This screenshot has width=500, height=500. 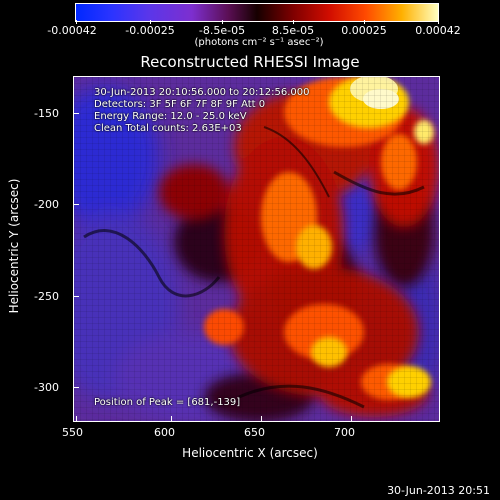 I want to click on clean-total-counts-label: Clean Total counts: 2.63E+03, so click(x=168, y=128).